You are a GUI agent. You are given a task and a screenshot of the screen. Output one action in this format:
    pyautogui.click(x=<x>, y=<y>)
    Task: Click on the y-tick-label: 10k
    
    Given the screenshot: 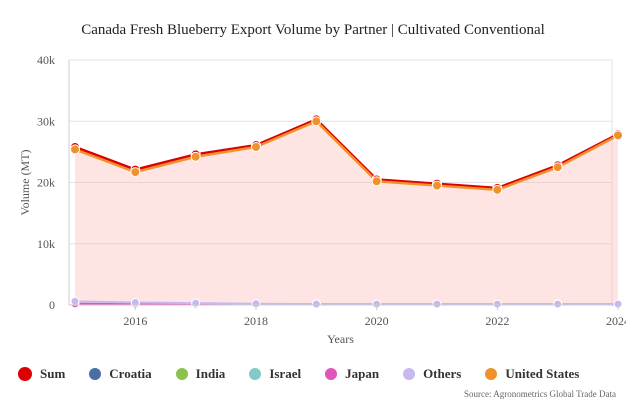 What is the action you would take?
    pyautogui.click(x=46, y=244)
    